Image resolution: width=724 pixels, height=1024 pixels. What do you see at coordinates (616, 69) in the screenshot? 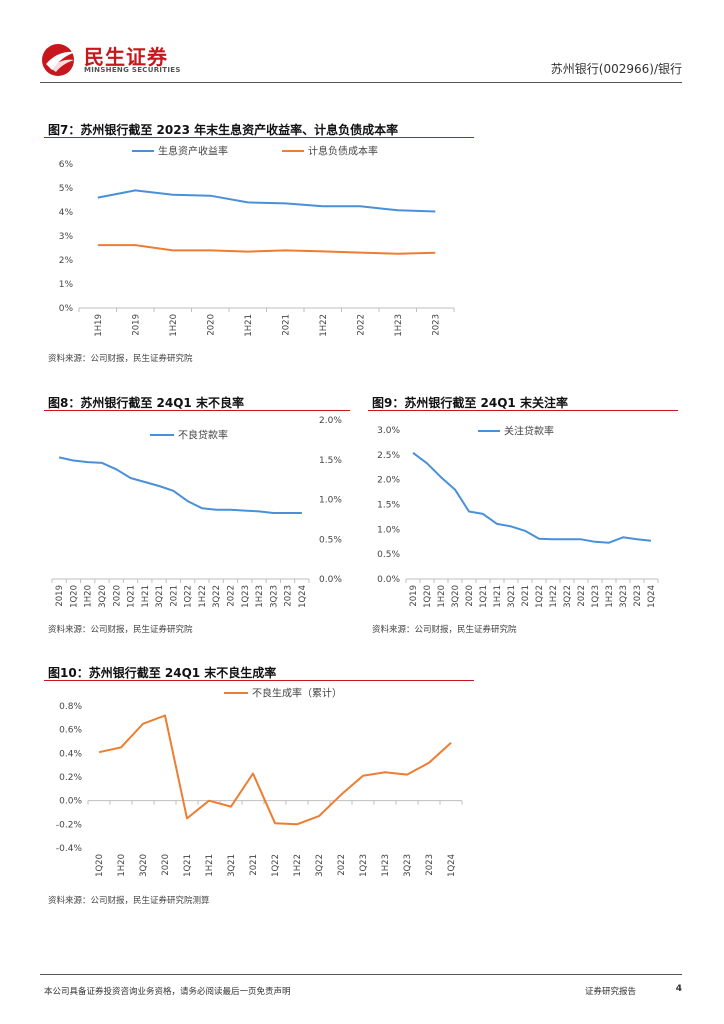
I see `report-reference: 苏州银行(002966)/银行` at bounding box center [616, 69].